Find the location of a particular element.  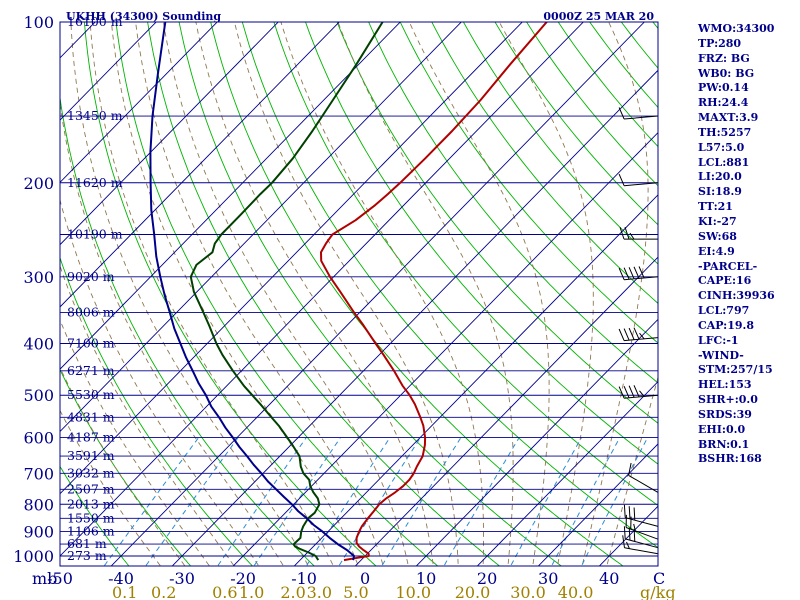

sounding-parameter: TH:5257 is located at coordinates (725, 132).